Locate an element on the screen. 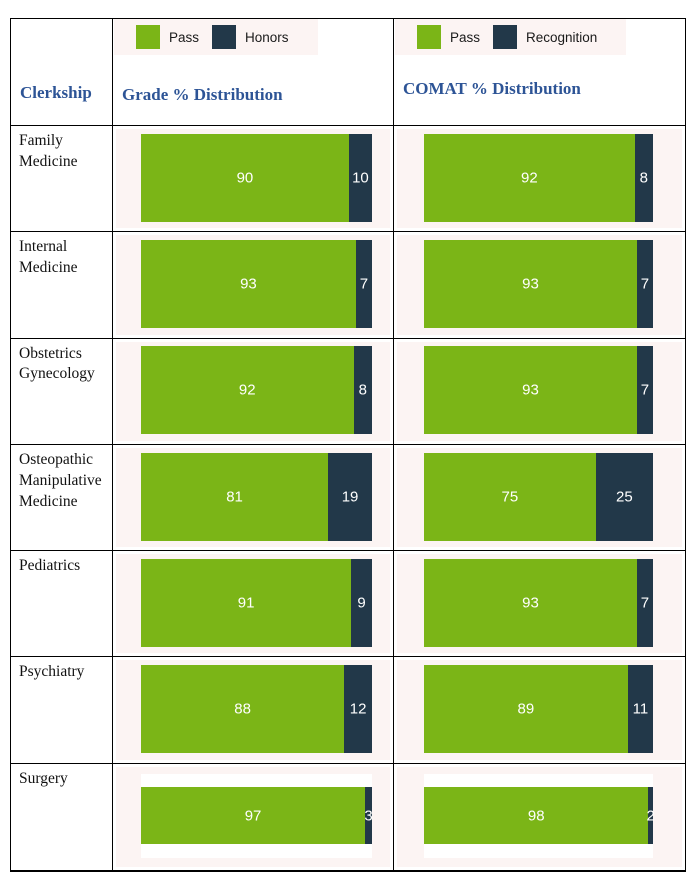 Image resolution: width=688 pixels, height=896 pixels. comat-header-cell: Pass Recognition COMAT % Distribution is located at coordinates (539, 72).